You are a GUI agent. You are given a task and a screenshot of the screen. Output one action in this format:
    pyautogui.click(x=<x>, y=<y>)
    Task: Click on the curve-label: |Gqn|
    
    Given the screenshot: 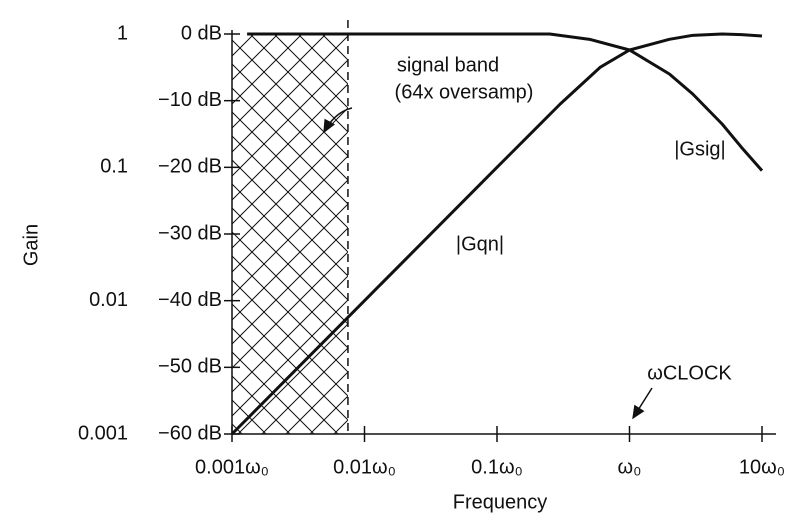 What is the action you would take?
    pyautogui.click(x=480, y=244)
    